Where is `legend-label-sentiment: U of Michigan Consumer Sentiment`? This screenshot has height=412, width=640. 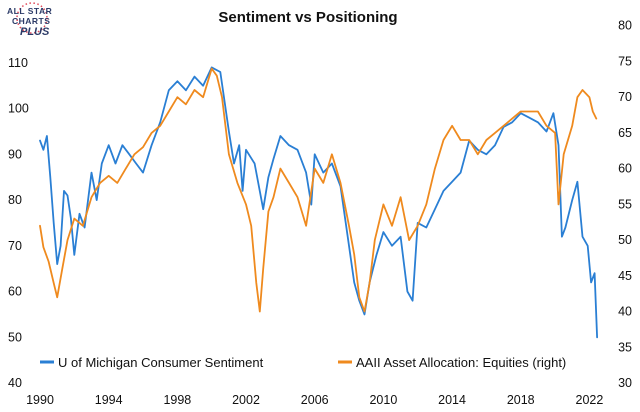 legend-label-sentiment: U of Michigan Consumer Sentiment is located at coordinates (161, 362).